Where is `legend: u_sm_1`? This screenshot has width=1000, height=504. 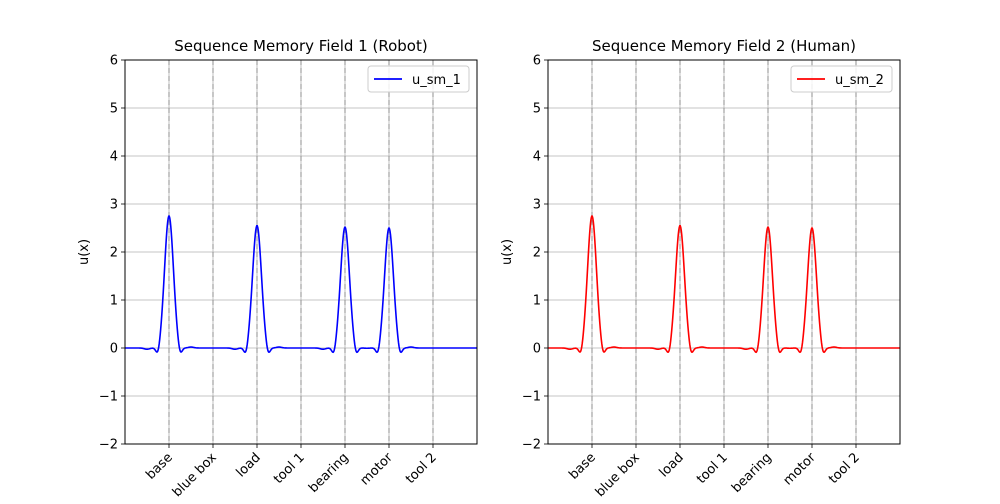 legend: u_sm_1 is located at coordinates (418, 79).